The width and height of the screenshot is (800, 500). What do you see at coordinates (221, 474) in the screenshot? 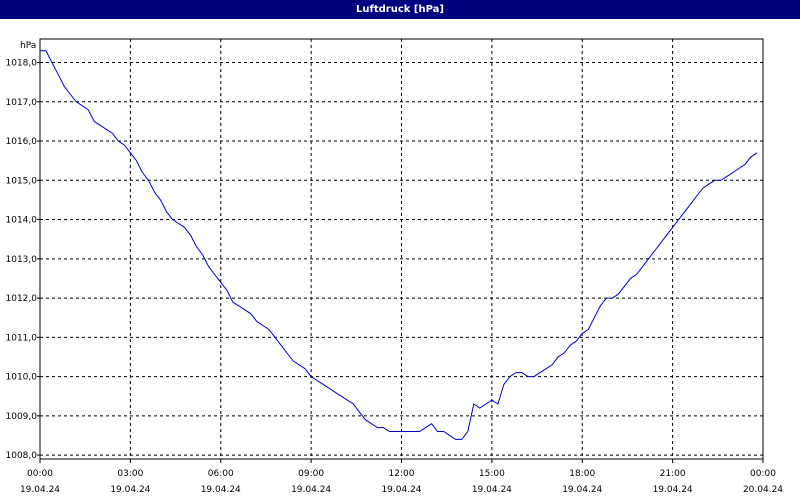
I see `x-tick-time: 06:00` at bounding box center [221, 474].